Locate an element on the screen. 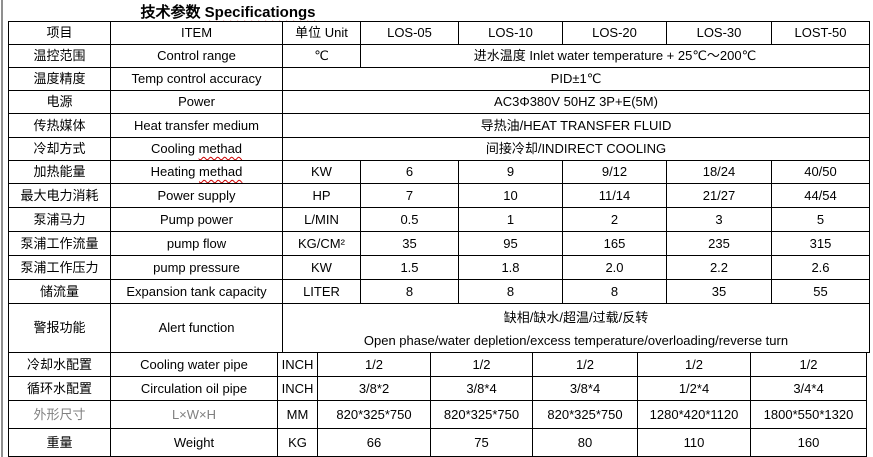 This screenshot has height=457, width=873. value-cell: 44/54 is located at coordinates (820, 195).